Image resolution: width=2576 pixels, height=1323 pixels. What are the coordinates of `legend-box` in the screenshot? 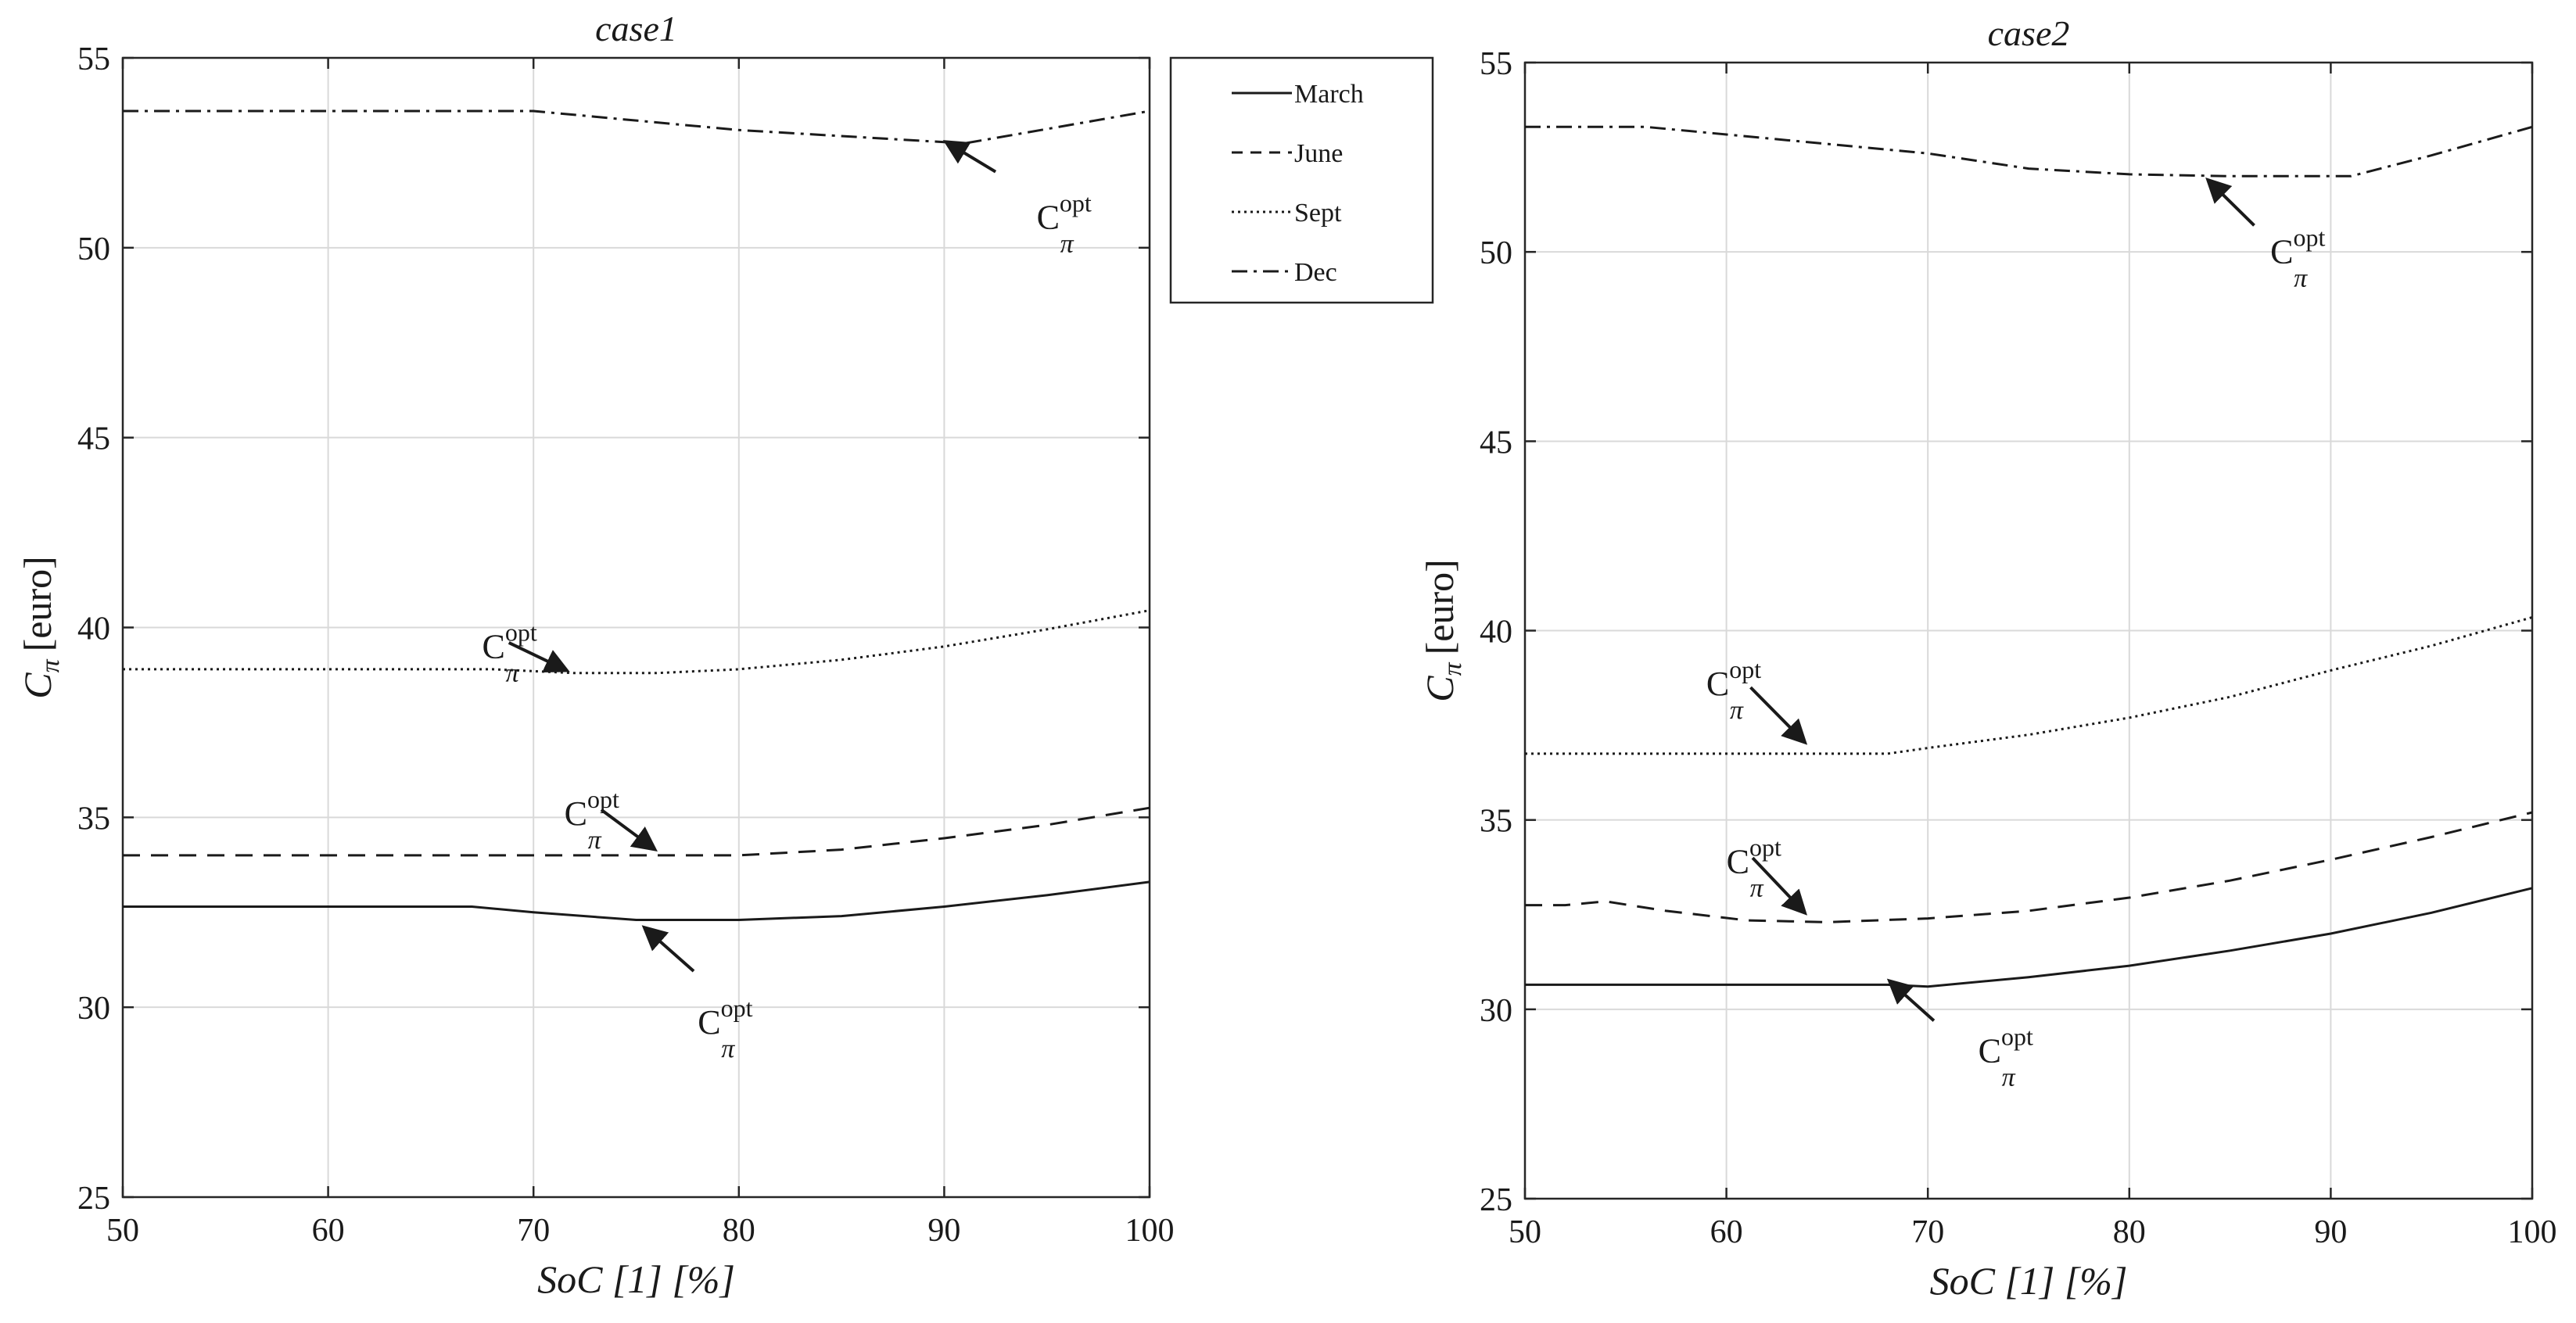 It's located at (1301, 180).